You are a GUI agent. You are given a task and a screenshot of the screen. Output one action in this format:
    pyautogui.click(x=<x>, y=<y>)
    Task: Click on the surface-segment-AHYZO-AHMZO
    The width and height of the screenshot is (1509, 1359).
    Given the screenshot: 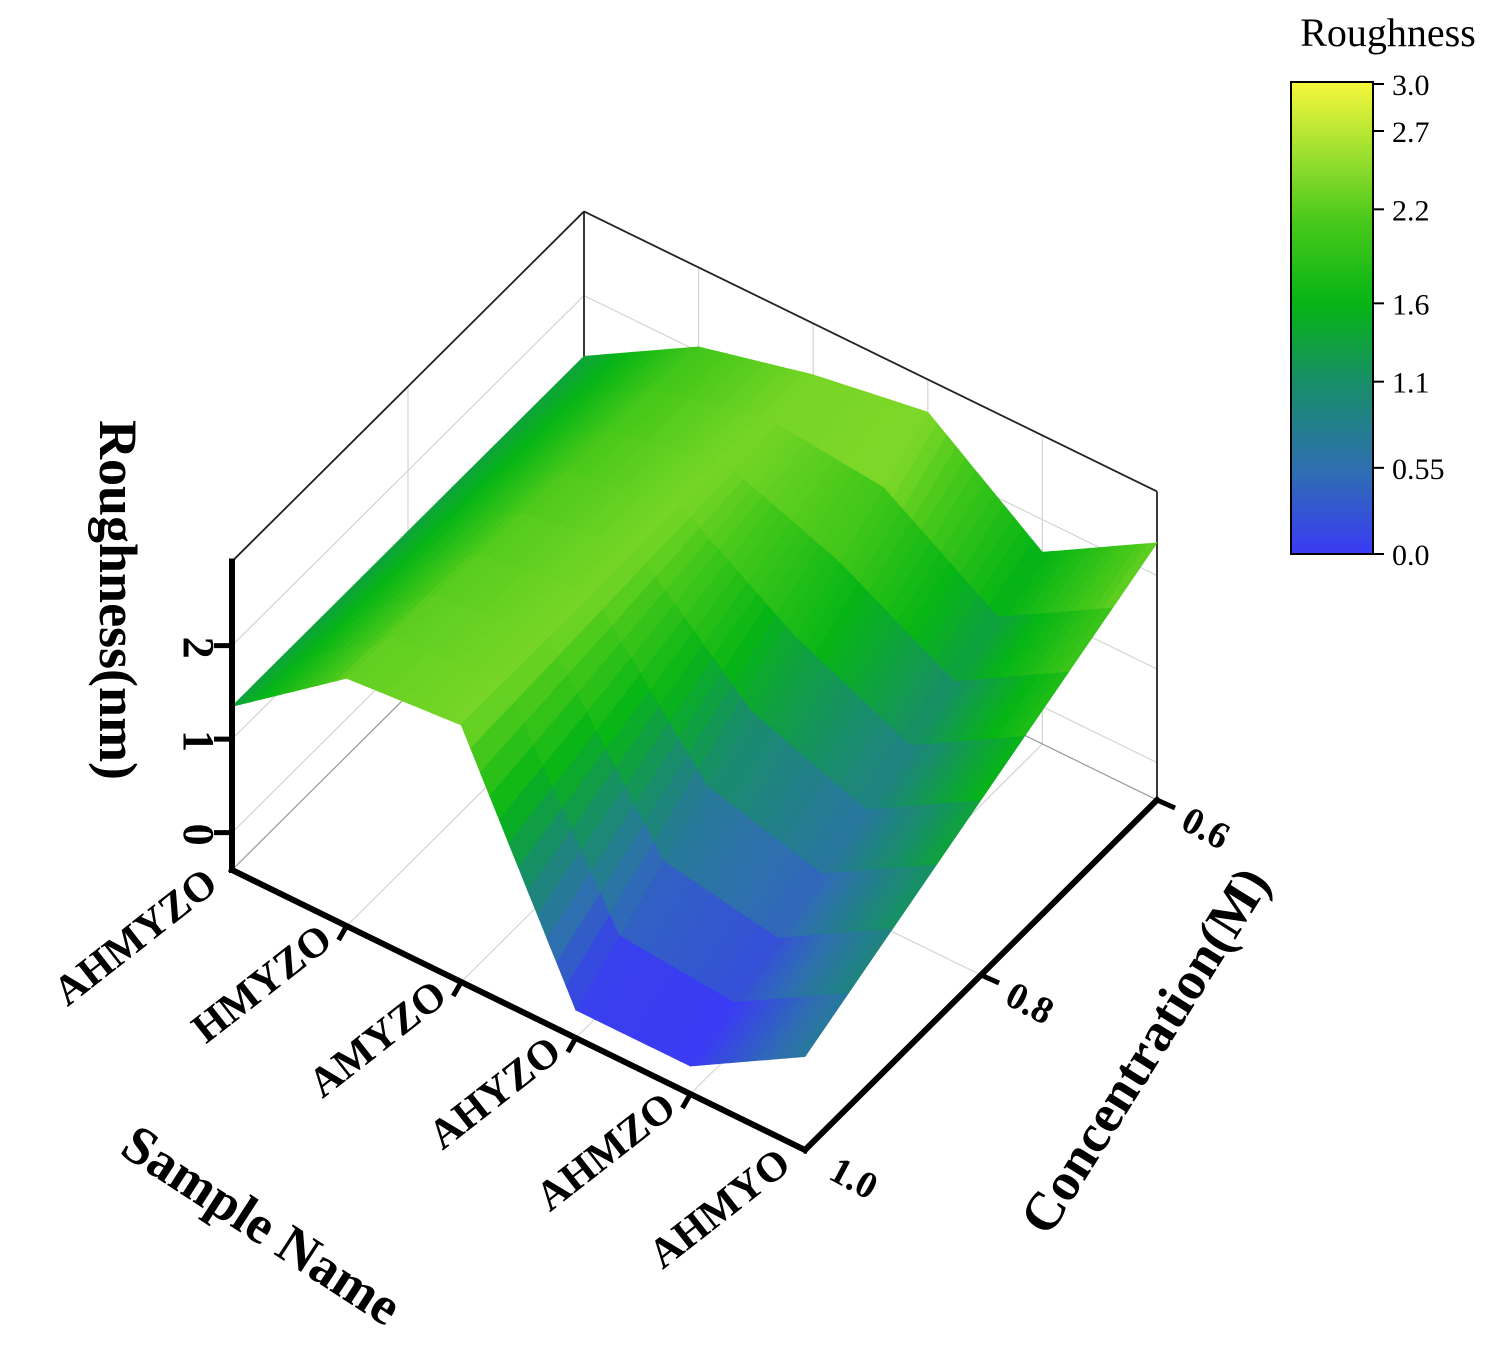 What is the action you would take?
    pyautogui.click(x=809, y=739)
    